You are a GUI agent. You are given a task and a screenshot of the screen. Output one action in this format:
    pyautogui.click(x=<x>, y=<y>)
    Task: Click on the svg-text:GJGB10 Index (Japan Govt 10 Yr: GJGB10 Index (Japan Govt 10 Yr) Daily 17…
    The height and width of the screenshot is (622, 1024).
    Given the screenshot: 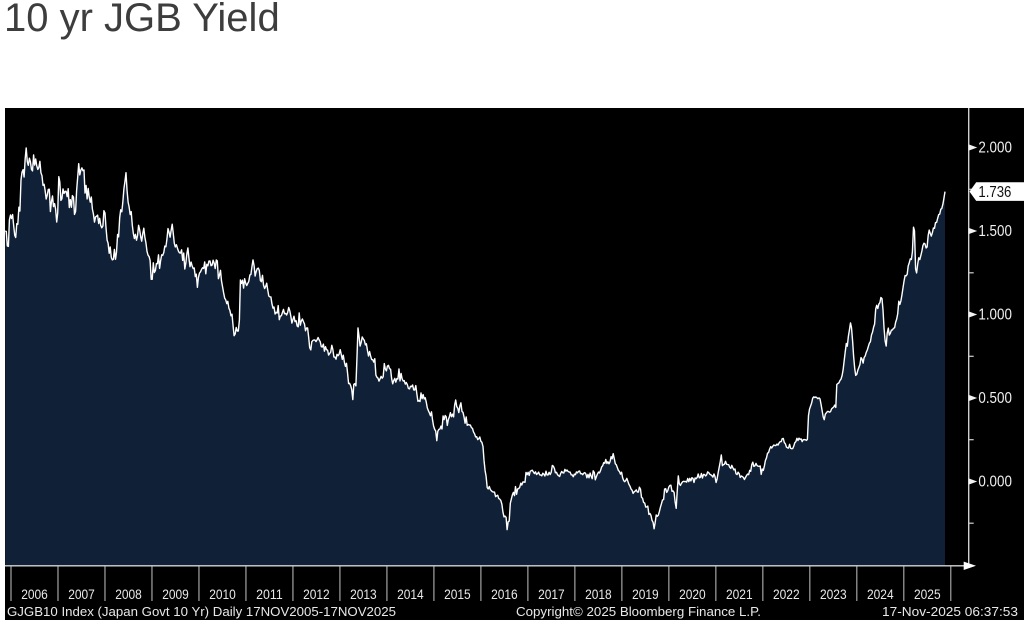 What is the action you would take?
    pyautogui.click(x=201, y=611)
    